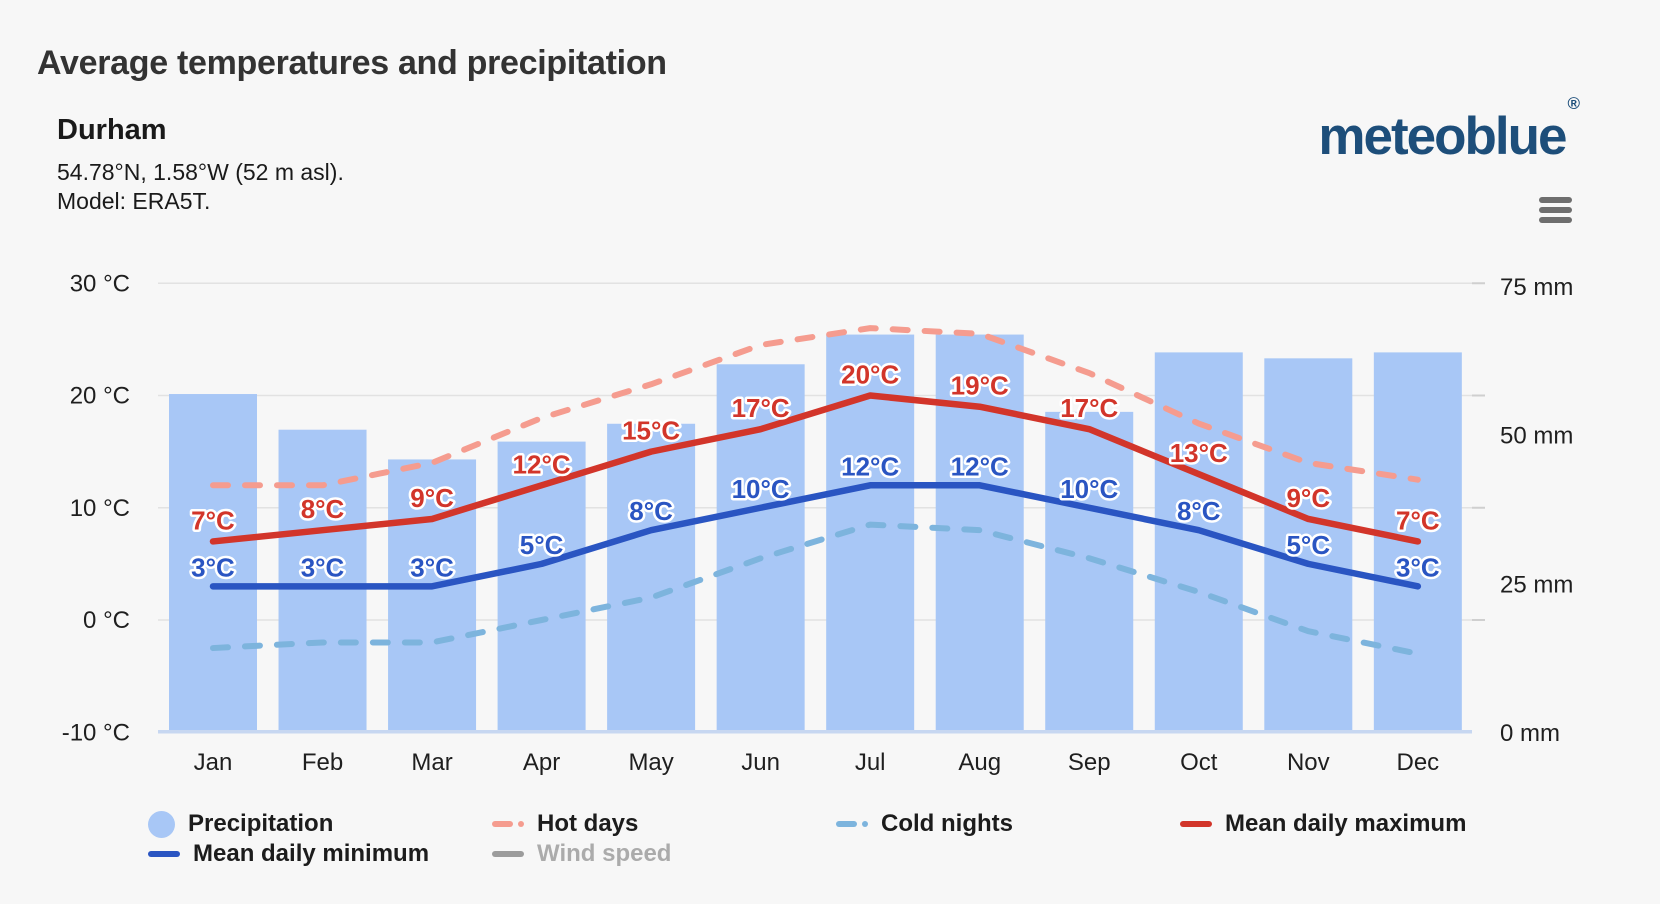  Describe the element at coordinates (1308, 498) in the screenshot. I see `max-temp-label-nov: 9°C` at that location.